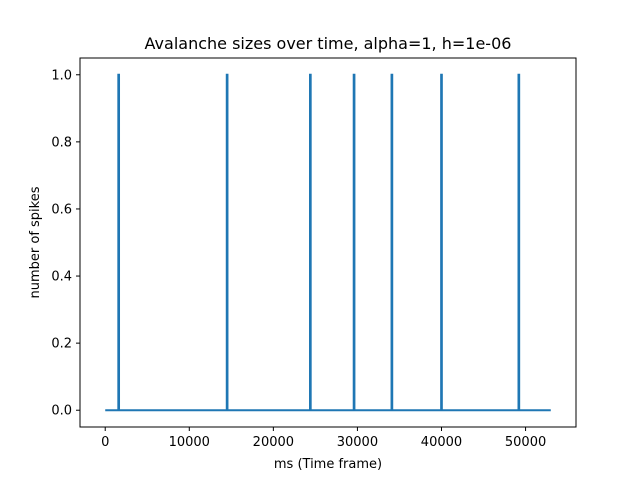 This screenshot has width=640, height=480. What do you see at coordinates (105, 442) in the screenshot?
I see `x-tick-label: 0` at bounding box center [105, 442].